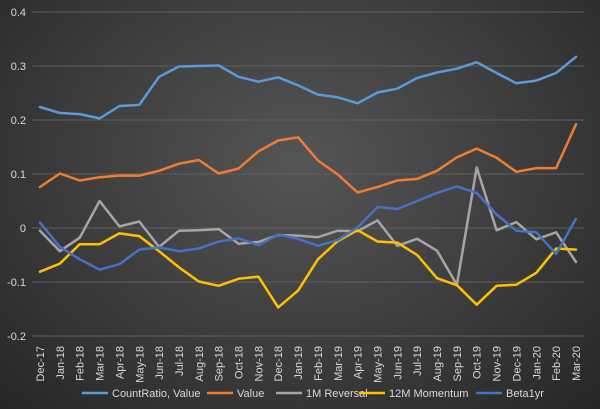 This screenshot has width=600, height=409. I want to click on x-tick-label: Sep-18, so click(220, 363).